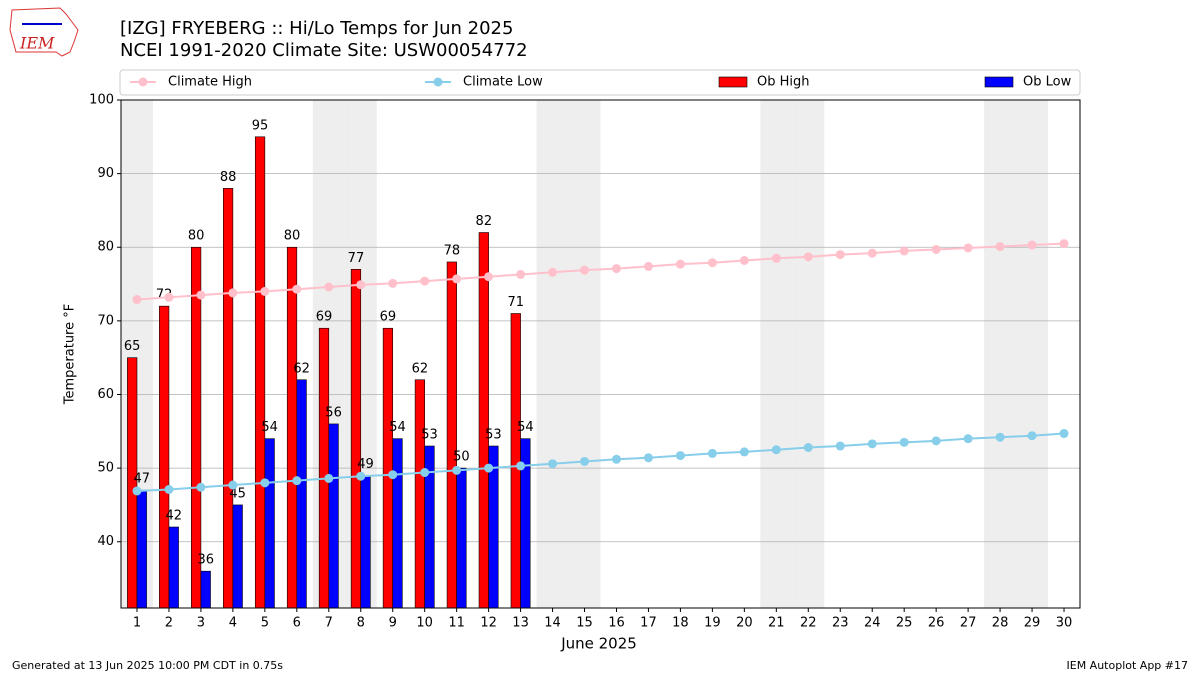 Image resolution: width=1200 pixels, height=675 pixels. What do you see at coordinates (105, 173) in the screenshot?
I see `y-tick-label: 90` at bounding box center [105, 173].